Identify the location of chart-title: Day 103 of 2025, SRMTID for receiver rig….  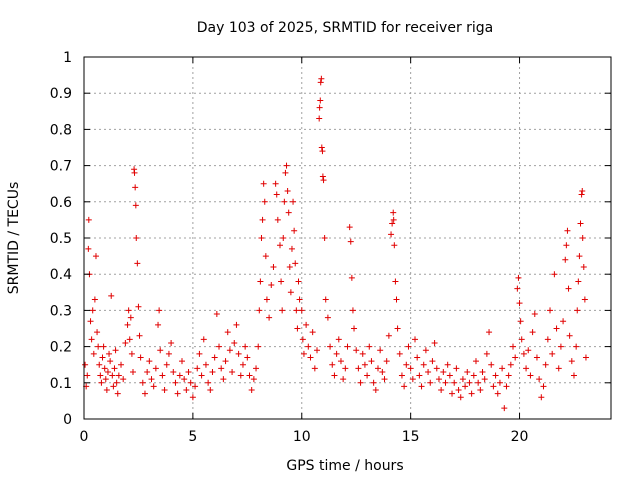
(345, 28).